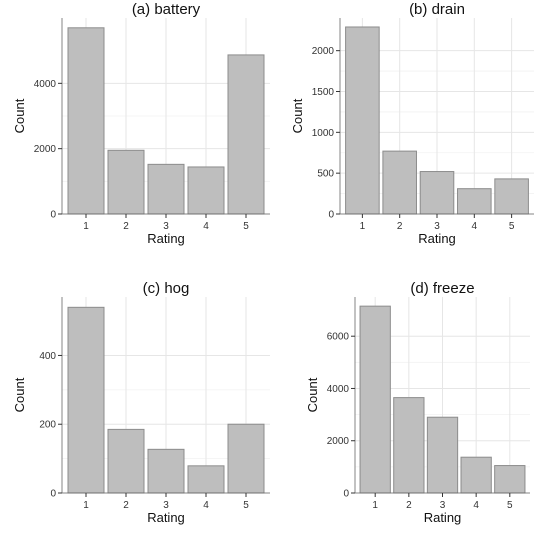 Image resolution: width=551 pixels, height=536 pixels. Describe the element at coordinates (325, 174) in the screenshot. I see `y-tick-label: 500` at that location.